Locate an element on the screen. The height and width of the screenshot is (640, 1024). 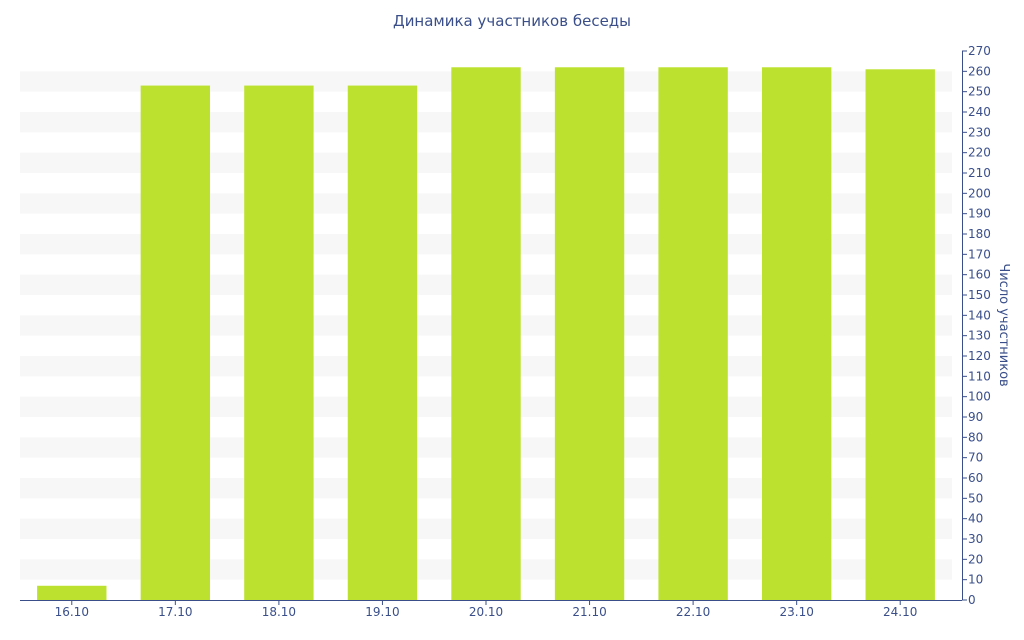
y-tick-label: 260 is located at coordinates (979, 71).